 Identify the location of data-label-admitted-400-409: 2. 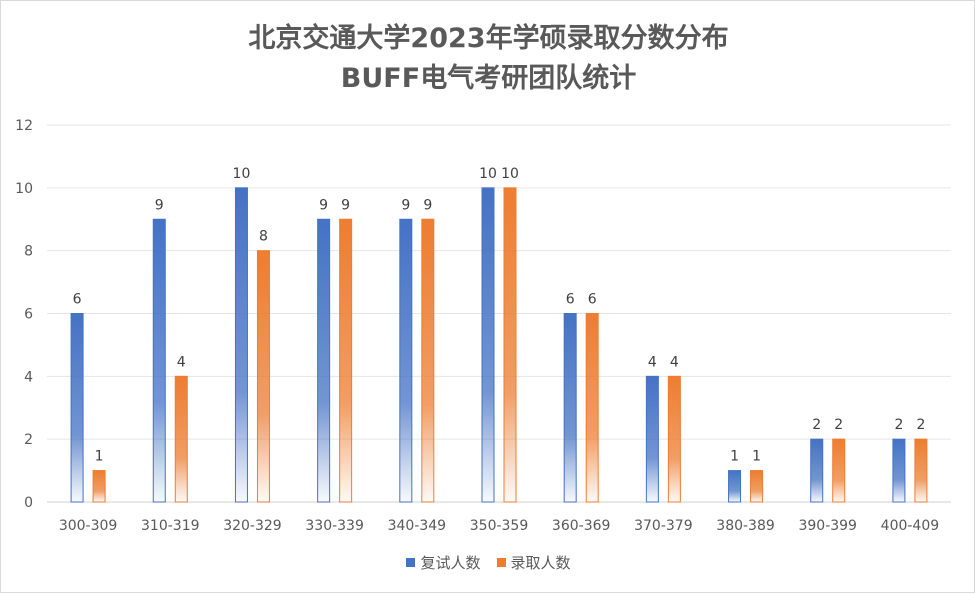
(920, 425).